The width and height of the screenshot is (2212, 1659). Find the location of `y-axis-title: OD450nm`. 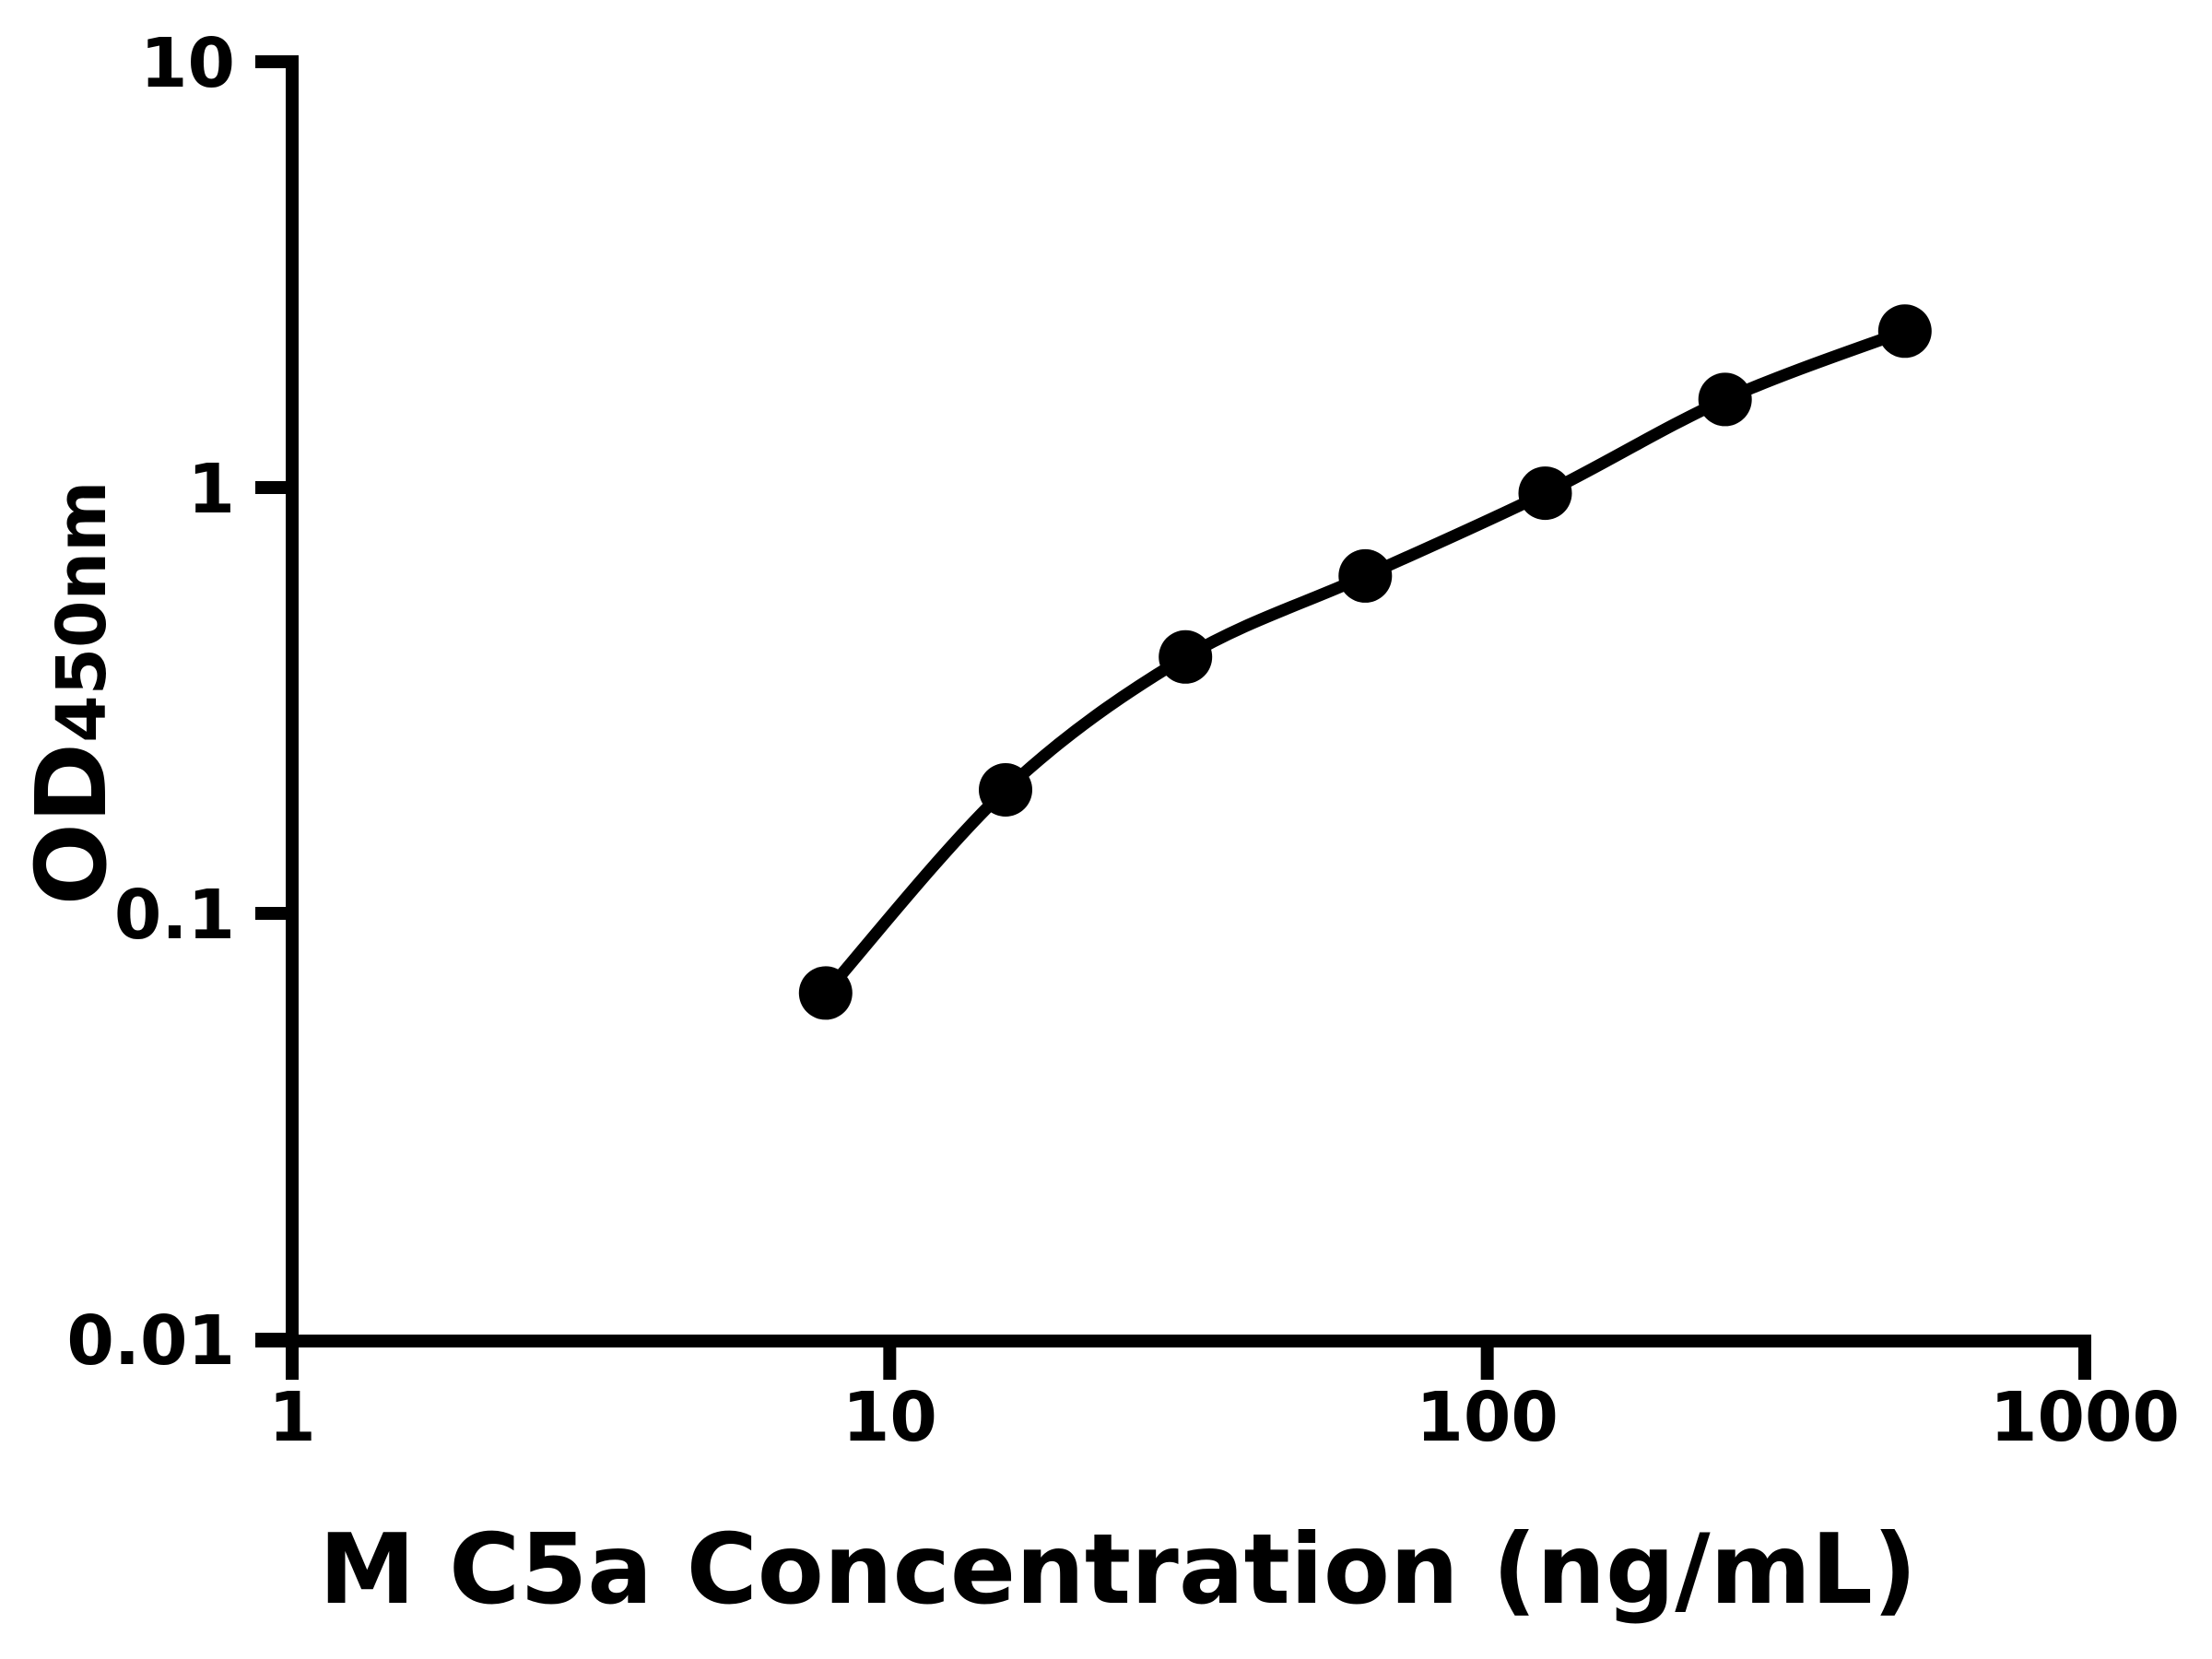

y-axis-title: OD450nm is located at coordinates (72, 693).